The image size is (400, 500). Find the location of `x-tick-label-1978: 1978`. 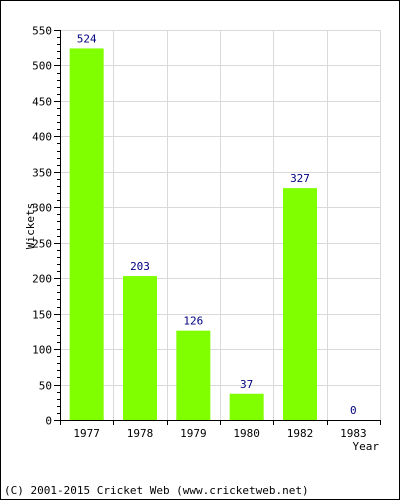

x-tick-label-1978: 1978 is located at coordinates (140, 433).